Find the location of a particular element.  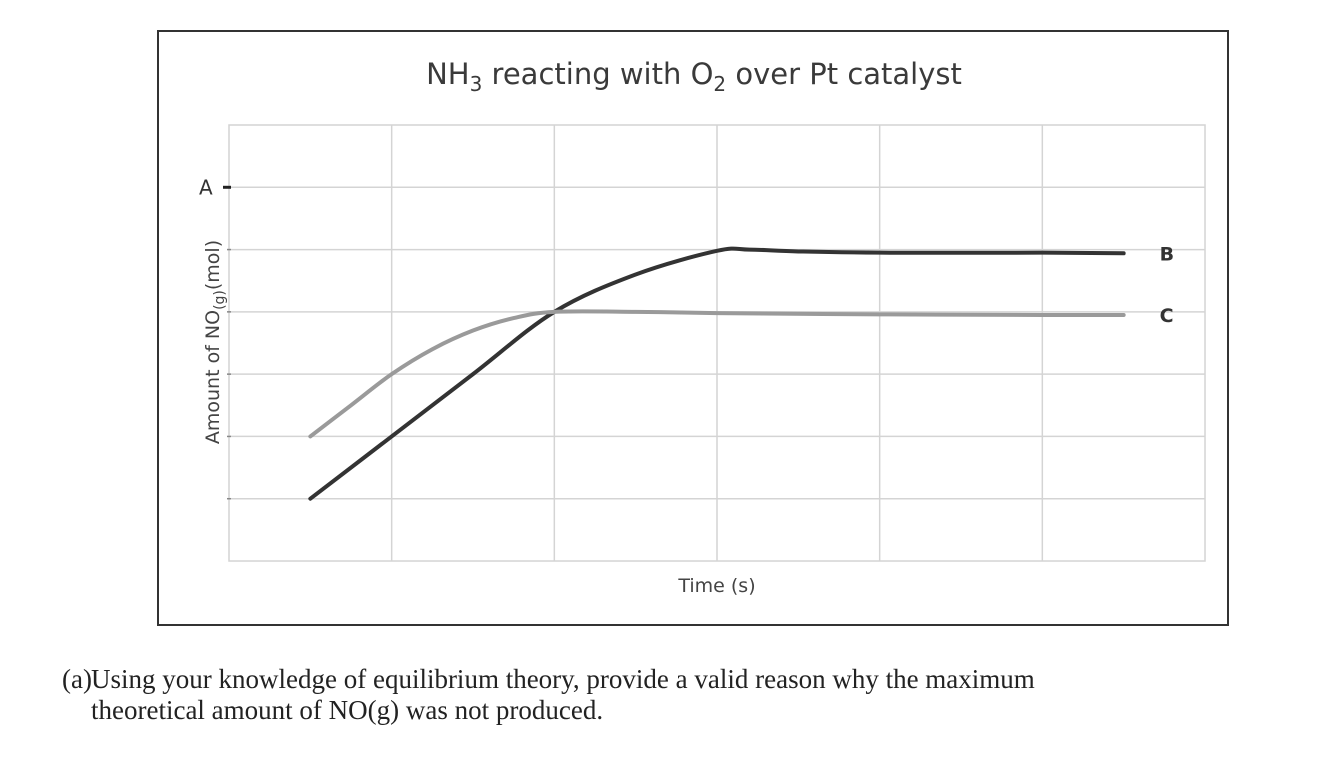

series-label-c: C is located at coordinates (1167, 316).